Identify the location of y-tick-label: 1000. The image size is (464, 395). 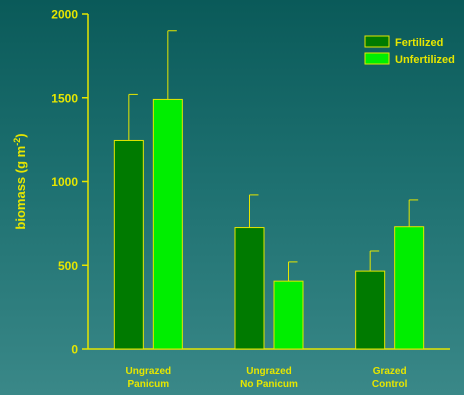
(64, 182).